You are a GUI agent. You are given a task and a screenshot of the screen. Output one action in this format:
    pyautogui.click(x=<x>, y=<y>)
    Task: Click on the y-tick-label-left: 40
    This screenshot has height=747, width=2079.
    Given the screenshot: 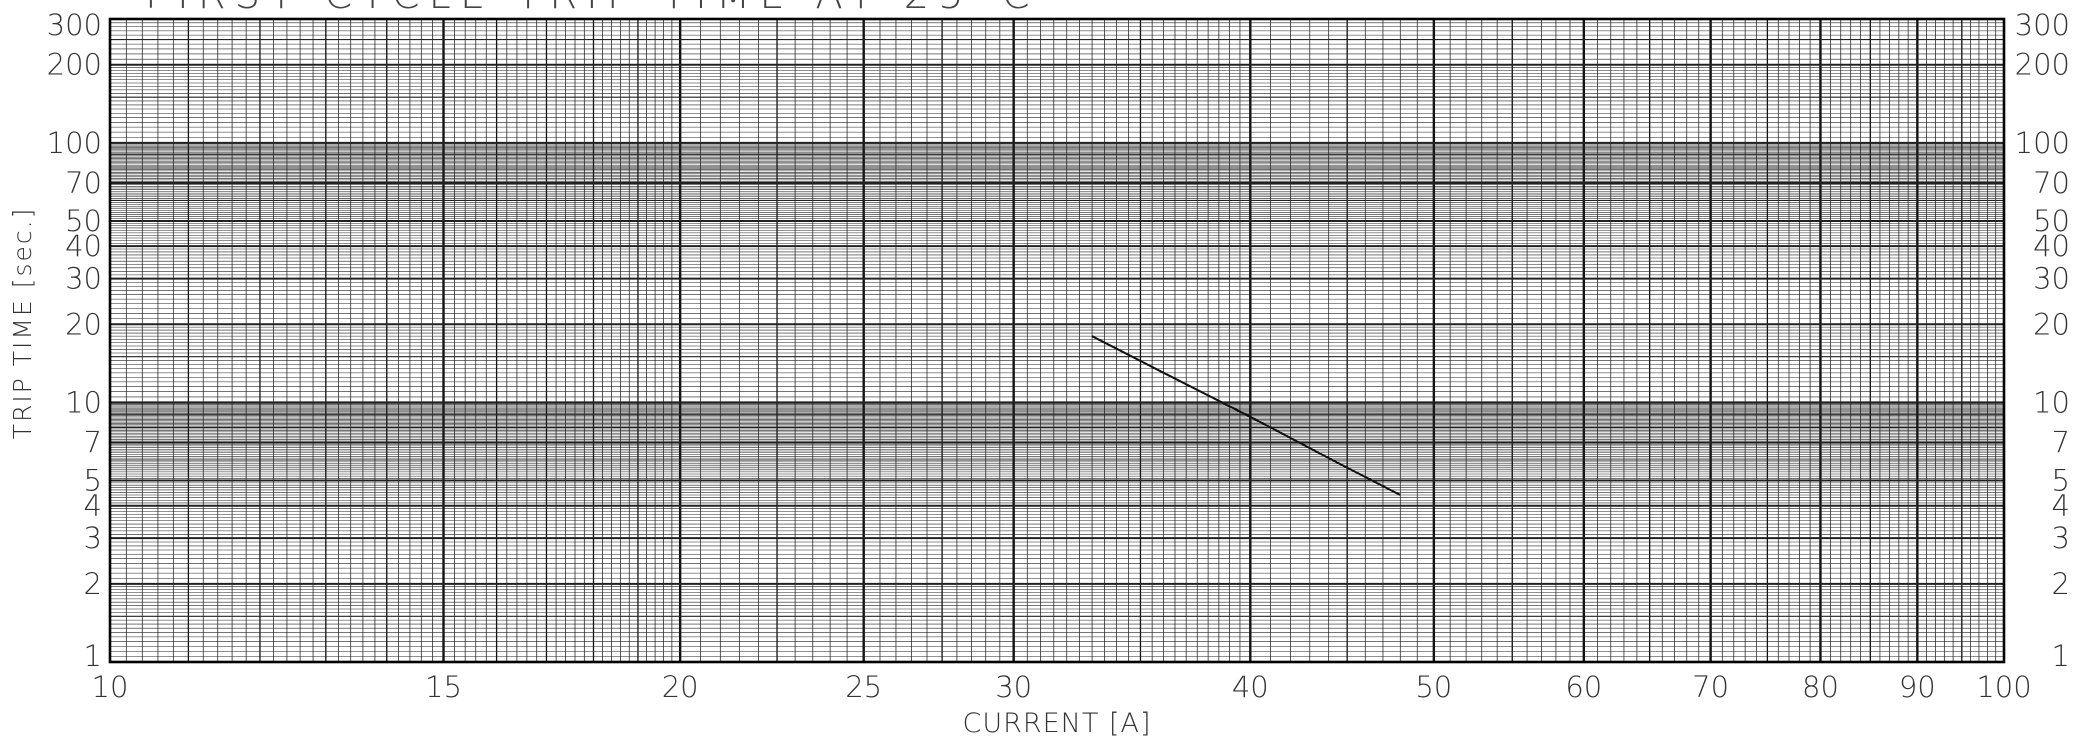 What is the action you would take?
    pyautogui.click(x=83, y=246)
    